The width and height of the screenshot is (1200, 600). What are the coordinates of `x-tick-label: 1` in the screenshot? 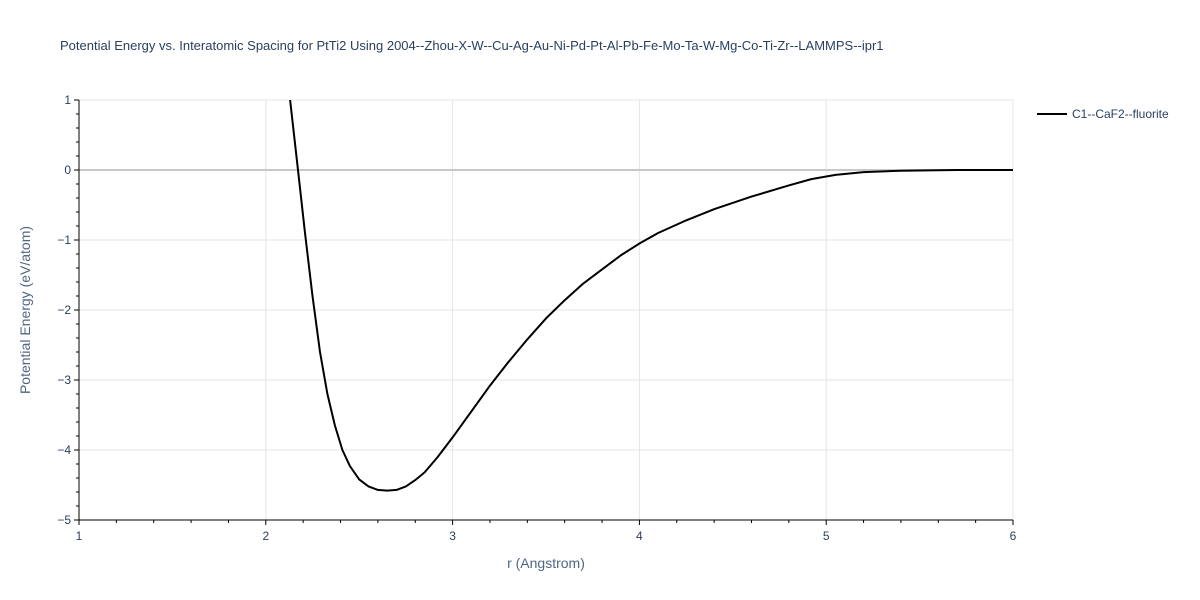 It's located at (79, 536).